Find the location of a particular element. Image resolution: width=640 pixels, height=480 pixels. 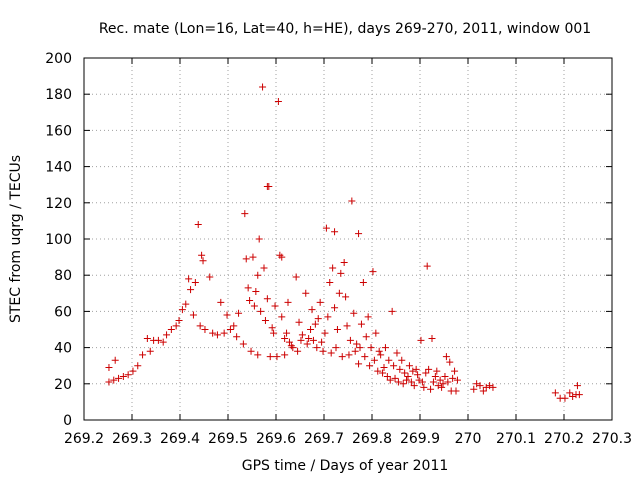

y-axis-label: STEC from uqrg / TECUs is located at coordinates (16, 239).